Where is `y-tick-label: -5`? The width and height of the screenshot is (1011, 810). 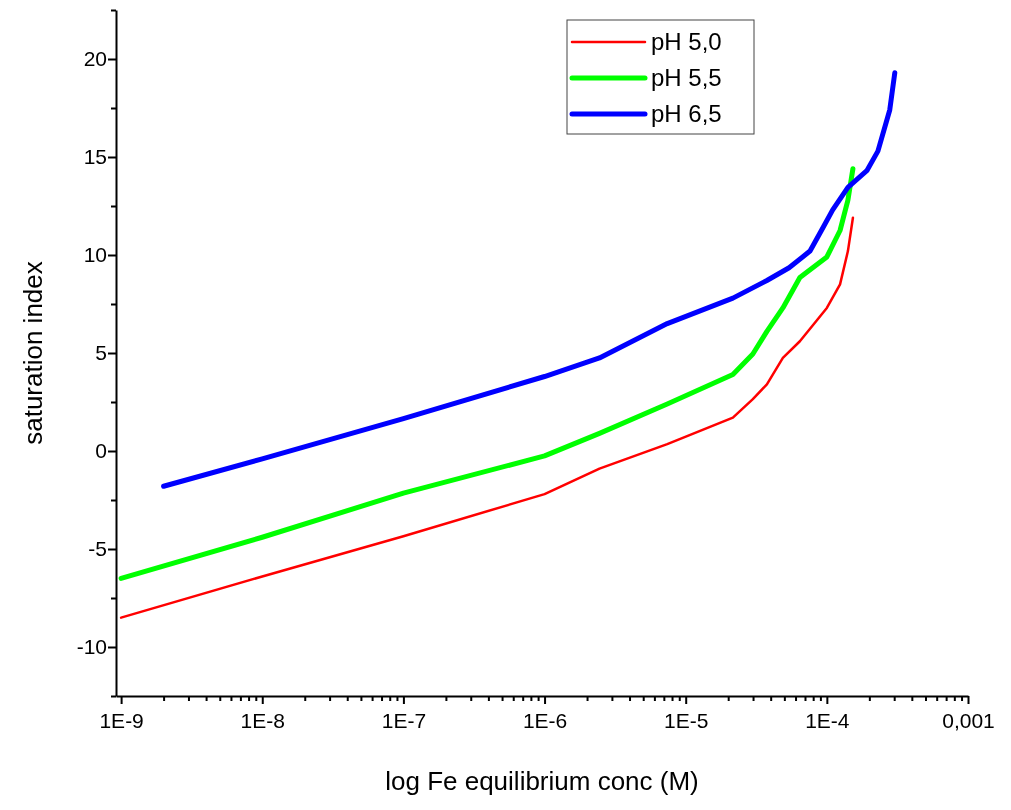
y-tick-label: -5 is located at coordinates (97, 549).